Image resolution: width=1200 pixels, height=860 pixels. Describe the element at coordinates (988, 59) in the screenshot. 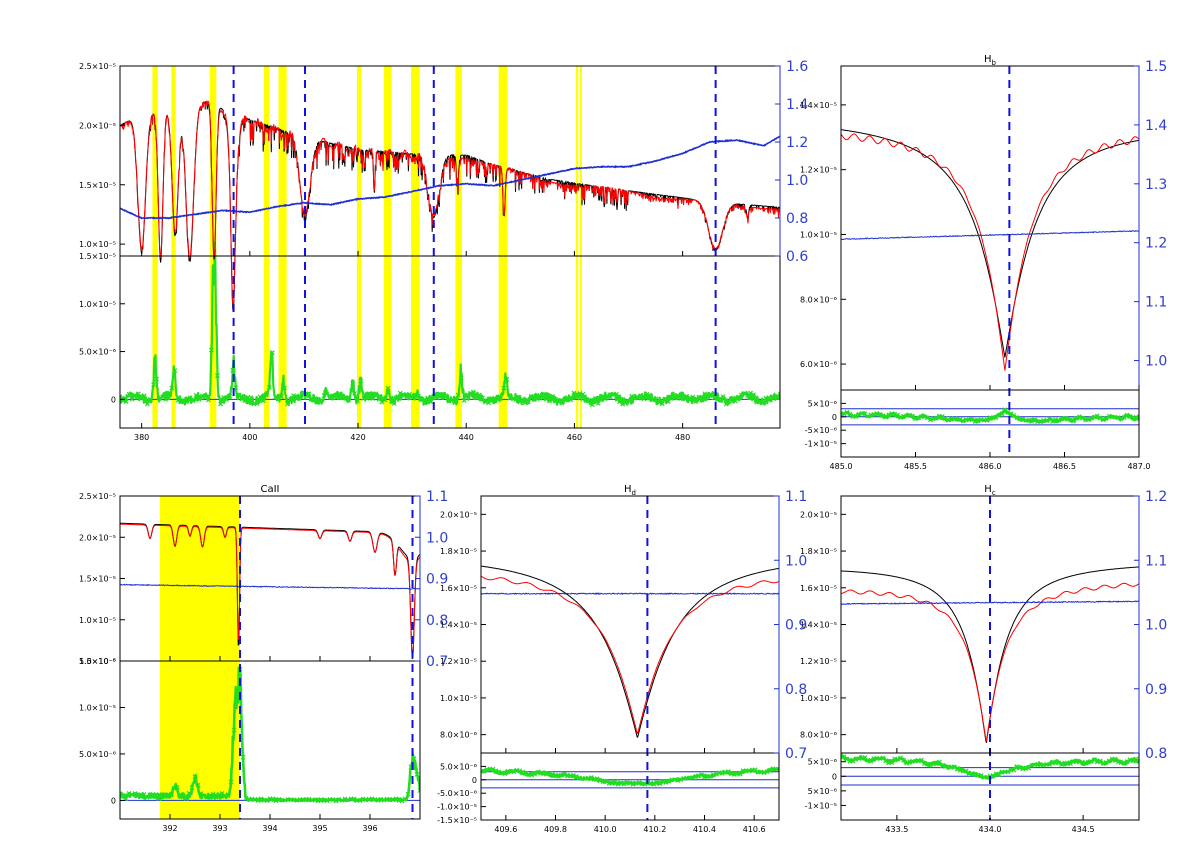

I see `hbeta-title-main: H` at that location.